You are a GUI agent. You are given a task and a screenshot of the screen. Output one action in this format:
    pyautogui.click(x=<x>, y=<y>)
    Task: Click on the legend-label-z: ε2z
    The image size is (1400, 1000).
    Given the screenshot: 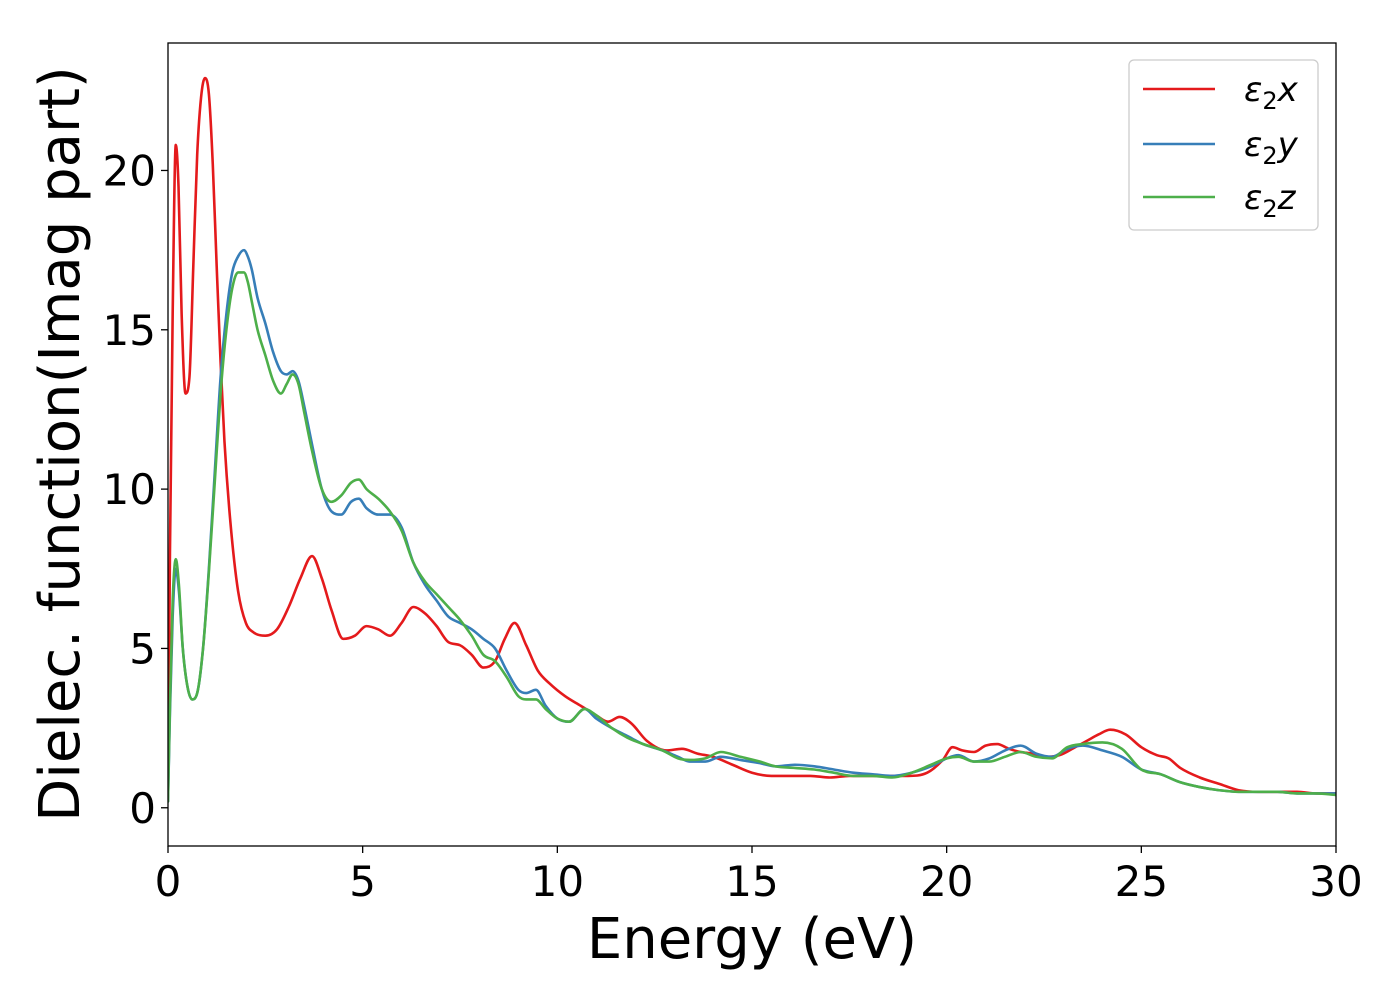 What is the action you would take?
    pyautogui.click(x=1270, y=200)
    